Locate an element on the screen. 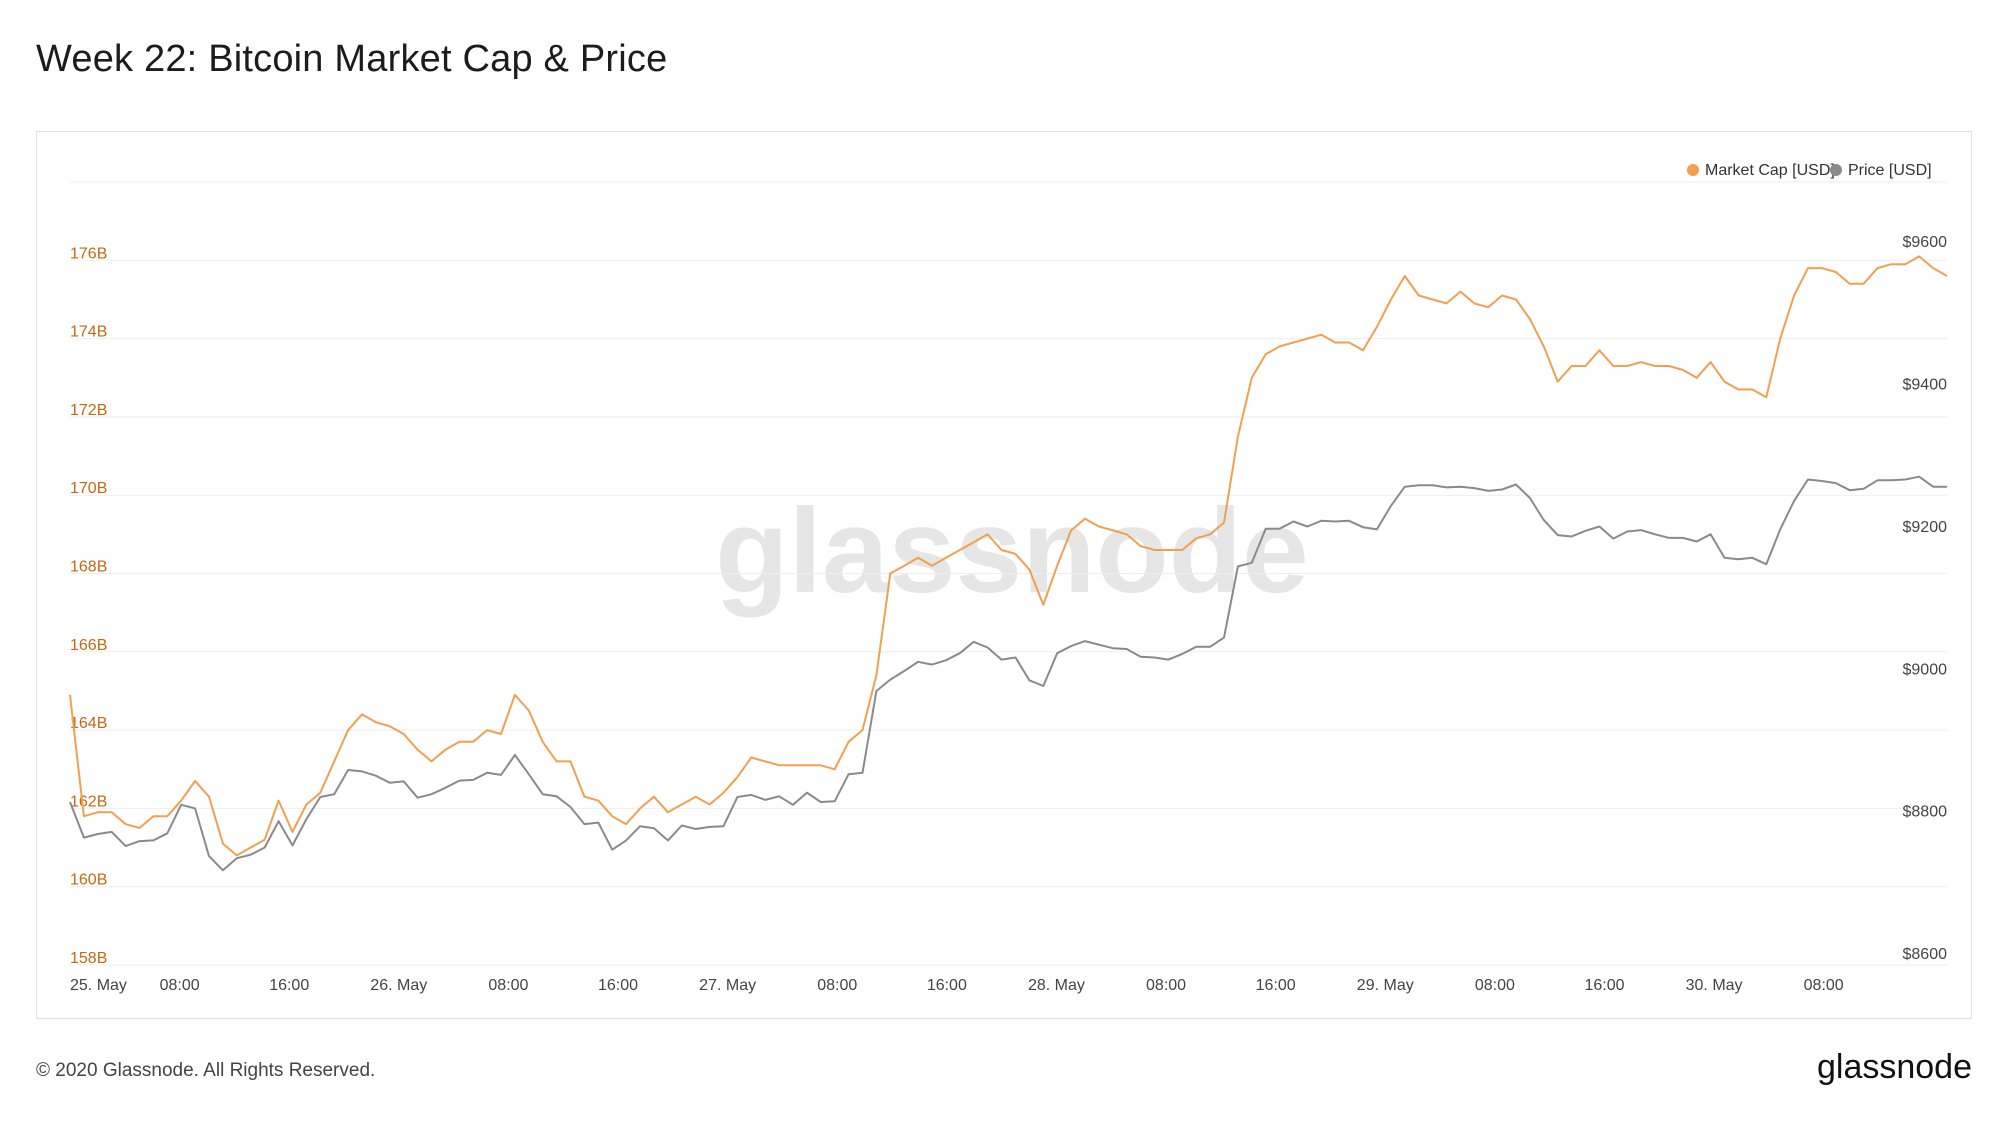 This screenshot has width=2000, height=1122. y-left-tick-label: 172B is located at coordinates (88, 410).